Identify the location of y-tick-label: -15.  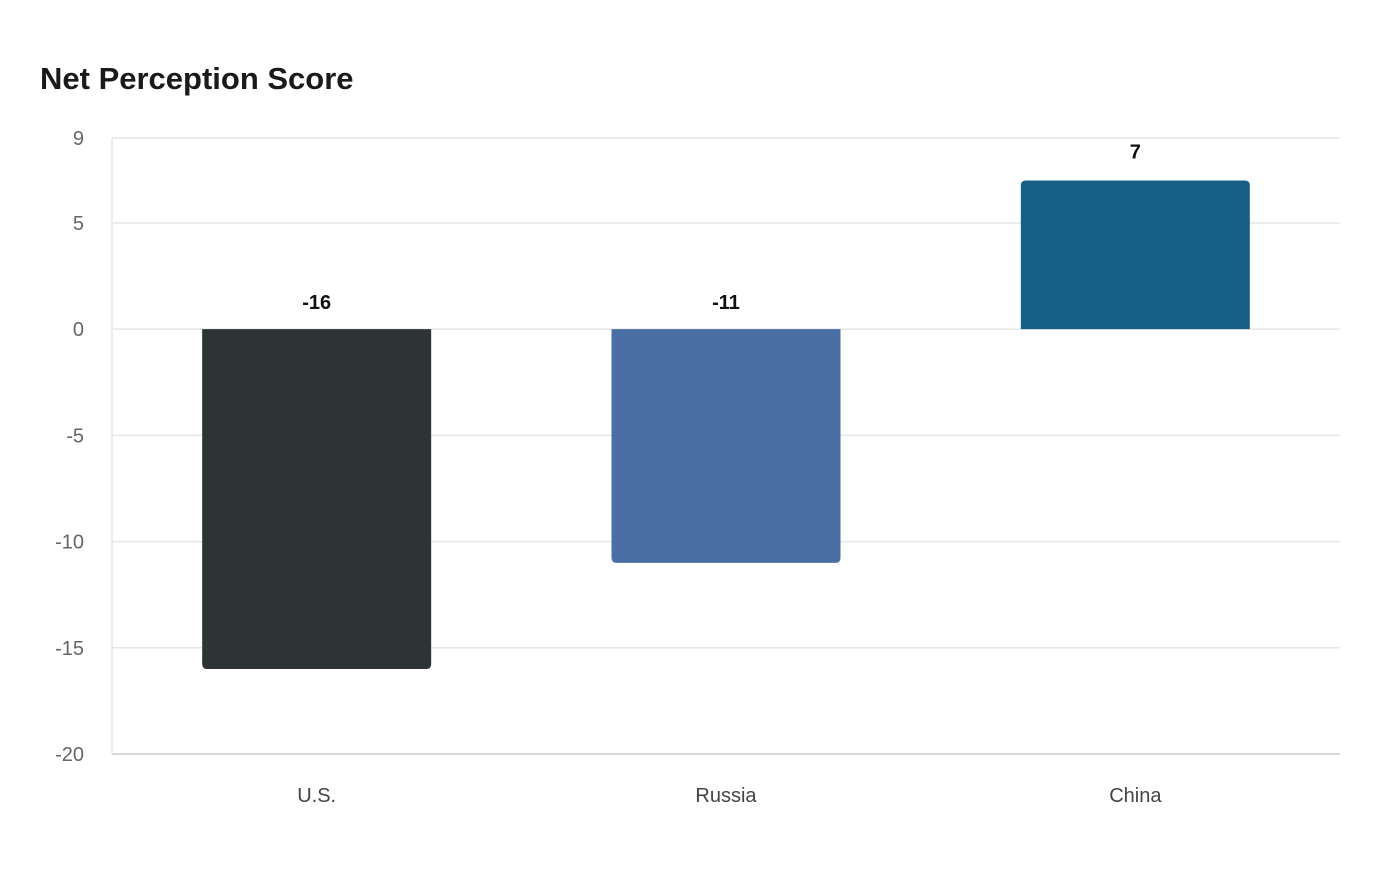
(69, 649).